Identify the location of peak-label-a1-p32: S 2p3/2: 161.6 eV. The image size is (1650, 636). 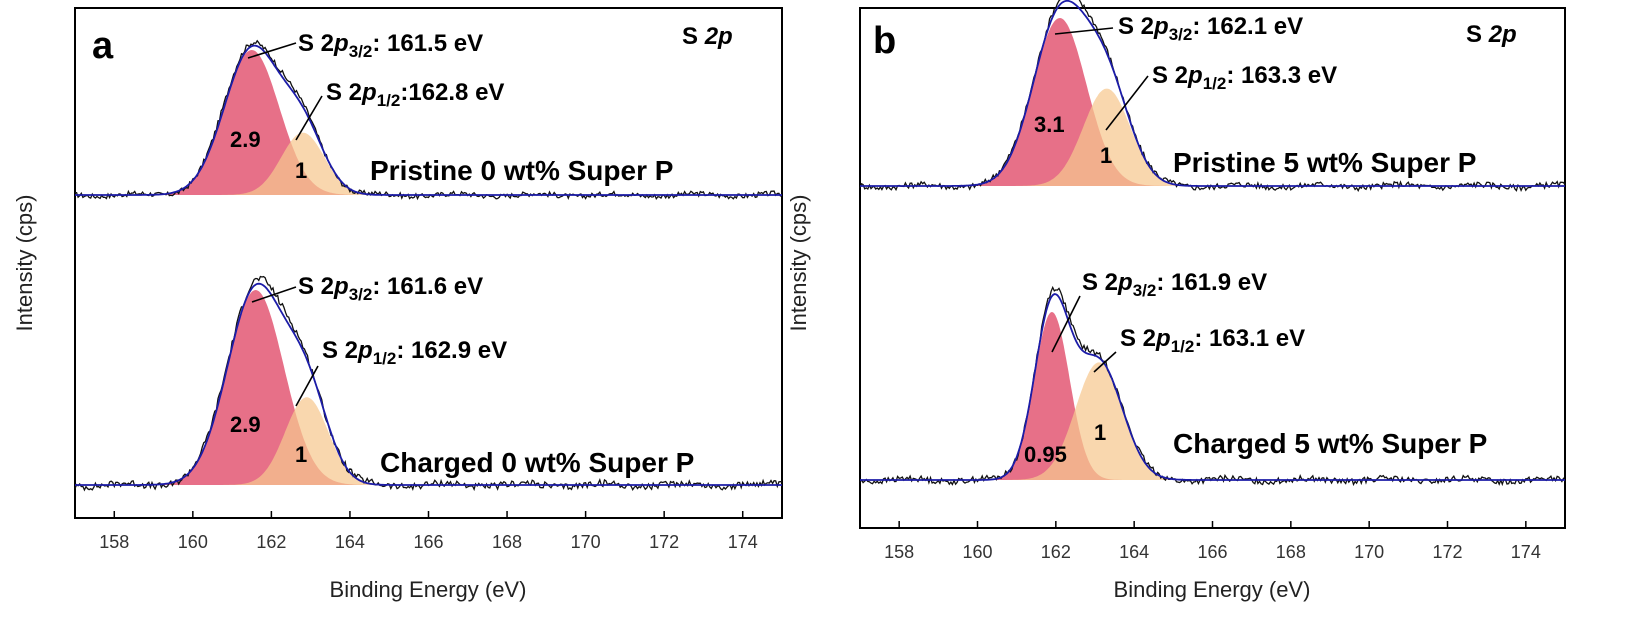
(390, 288).